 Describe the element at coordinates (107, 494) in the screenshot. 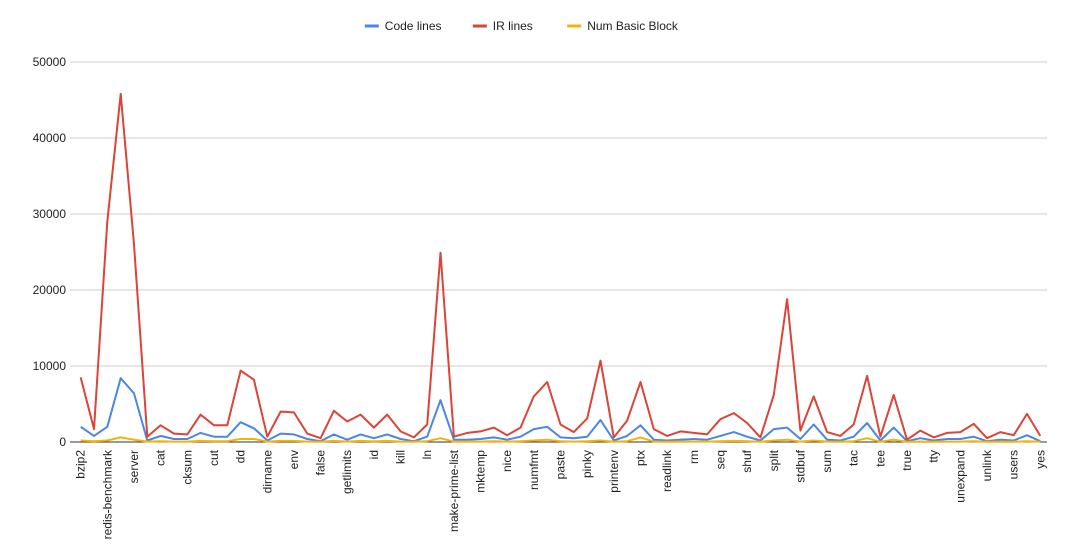

I see `x-tick-label: redis-benchmark` at that location.